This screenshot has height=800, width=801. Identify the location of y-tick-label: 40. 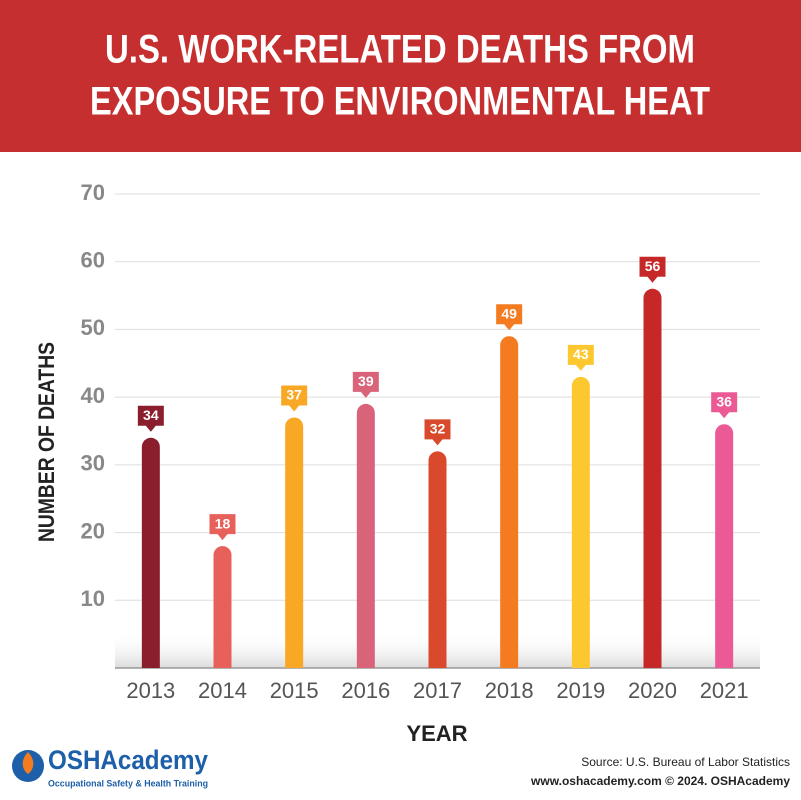
(93, 395).